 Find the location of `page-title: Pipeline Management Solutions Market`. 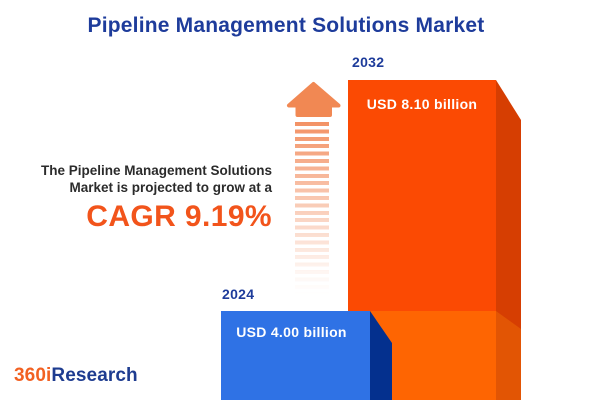

page-title: Pipeline Management Solutions Market is located at coordinates (286, 25).